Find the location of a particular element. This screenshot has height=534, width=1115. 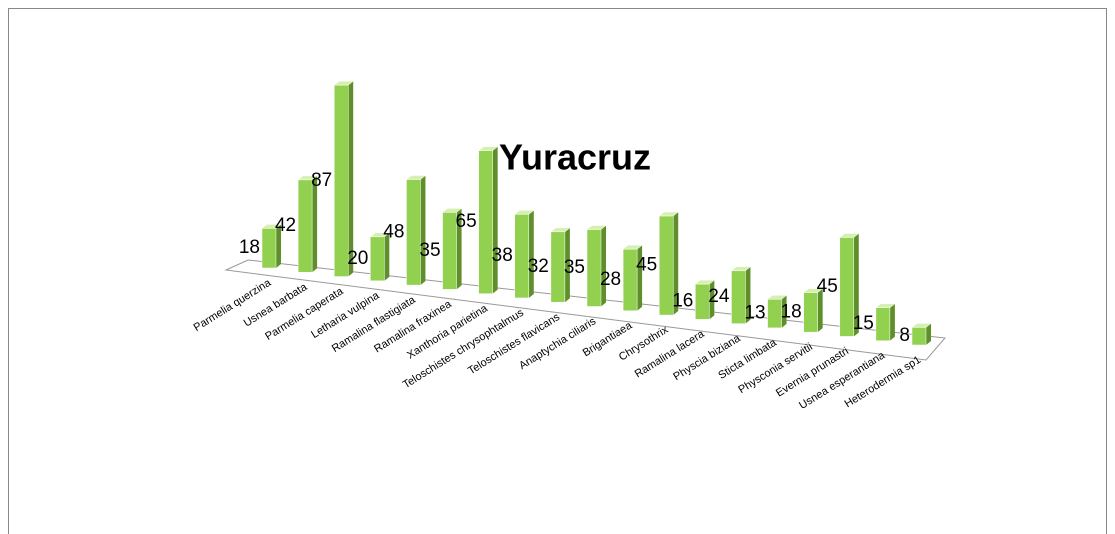

floor is located at coordinates (585, 310).